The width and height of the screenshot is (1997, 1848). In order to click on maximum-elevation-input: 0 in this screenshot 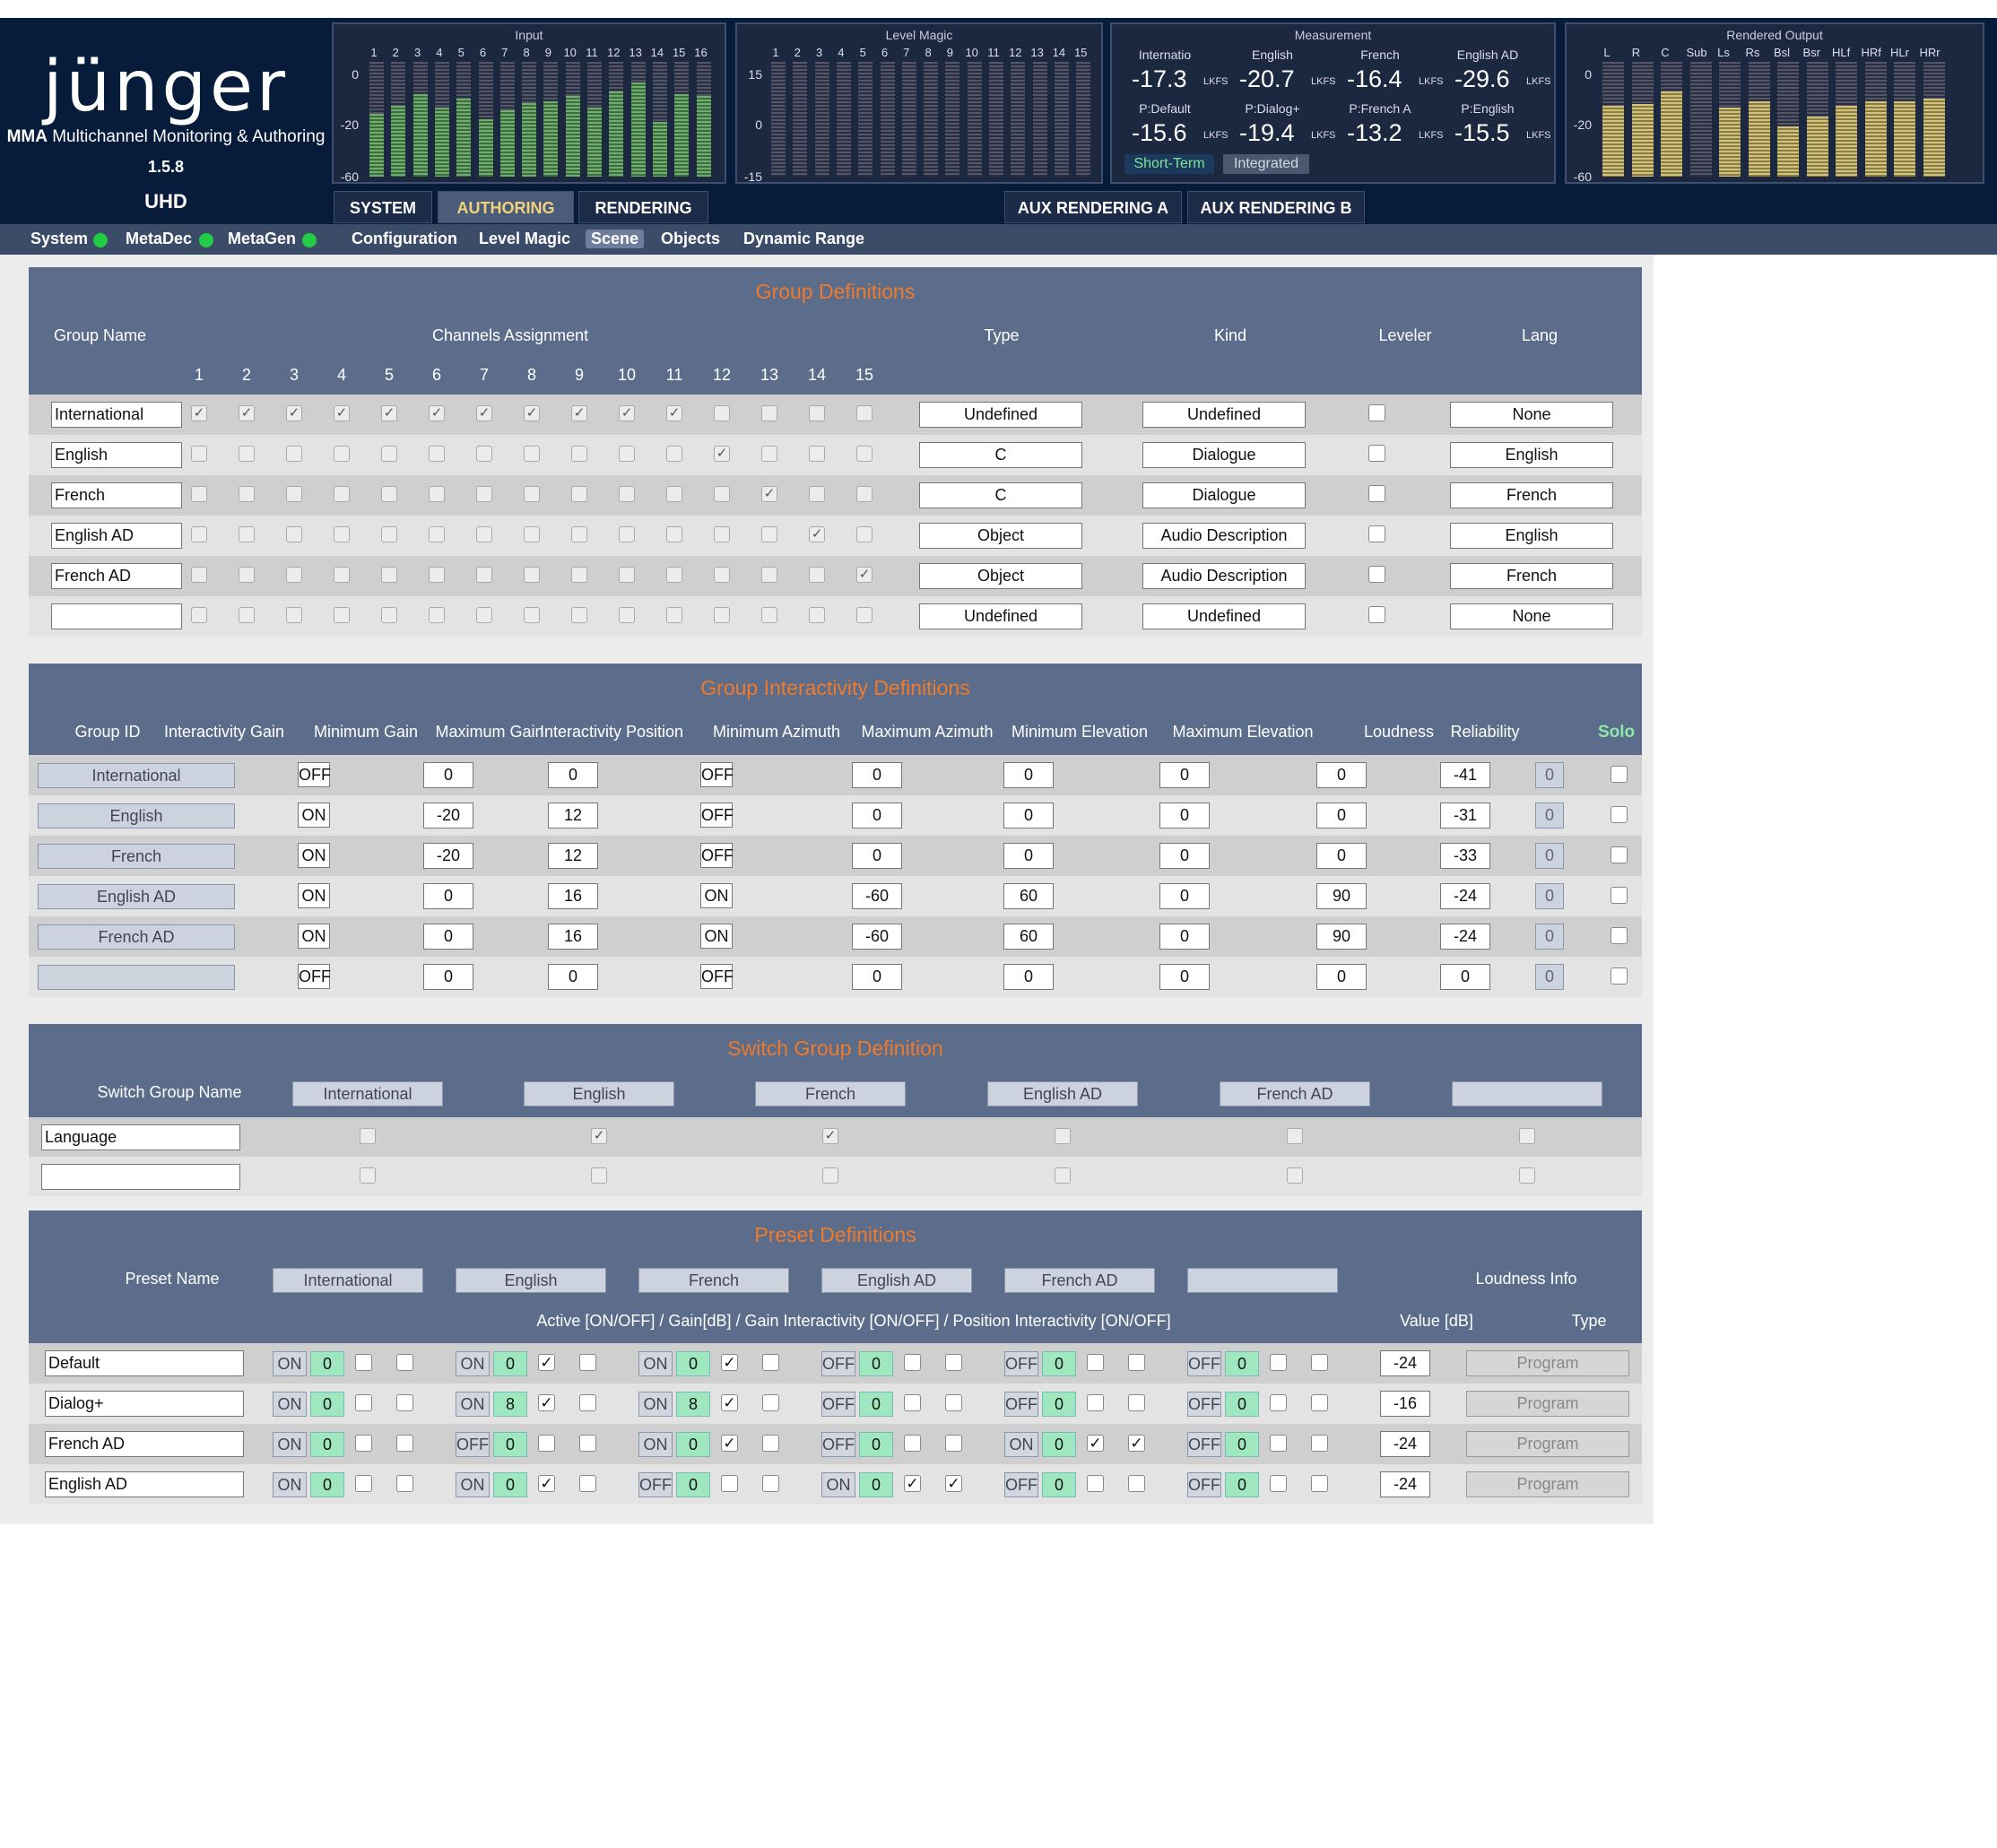, I will do `click(1342, 856)`.